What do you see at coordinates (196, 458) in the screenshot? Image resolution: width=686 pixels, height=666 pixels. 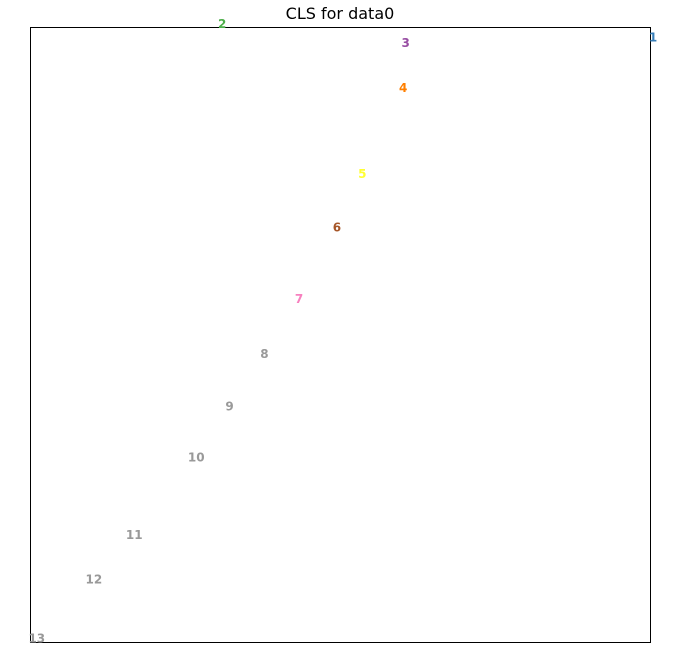 I see `point-label-10: 10` at bounding box center [196, 458].